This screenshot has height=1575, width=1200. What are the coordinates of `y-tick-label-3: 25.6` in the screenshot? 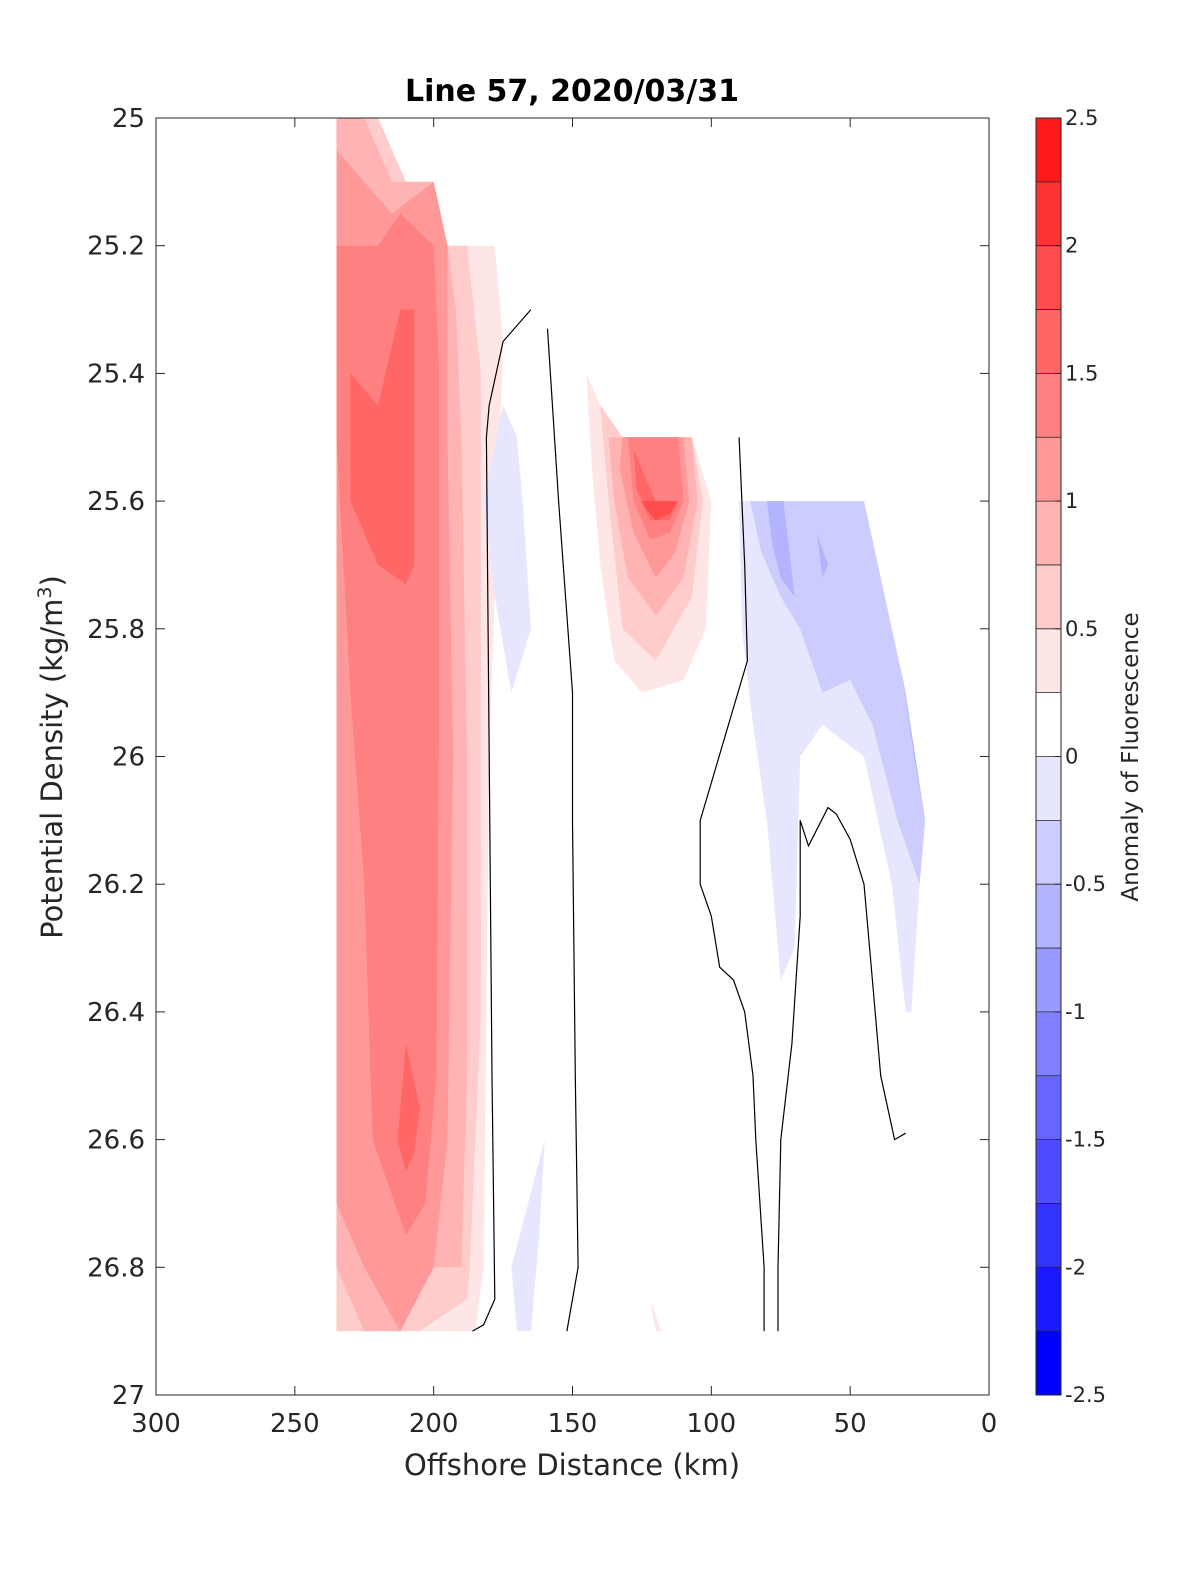 It's located at (116, 502).